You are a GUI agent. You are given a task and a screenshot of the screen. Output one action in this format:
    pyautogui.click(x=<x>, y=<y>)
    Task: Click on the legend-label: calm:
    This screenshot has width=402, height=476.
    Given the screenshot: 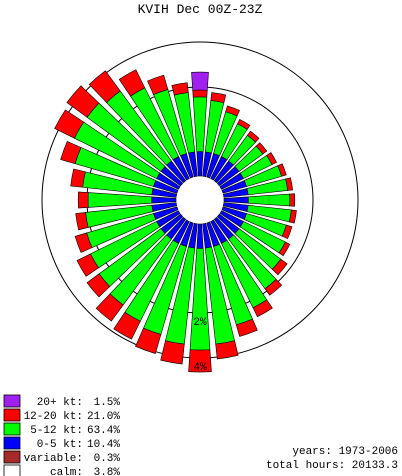 What is the action you would take?
    pyautogui.click(x=66, y=471)
    